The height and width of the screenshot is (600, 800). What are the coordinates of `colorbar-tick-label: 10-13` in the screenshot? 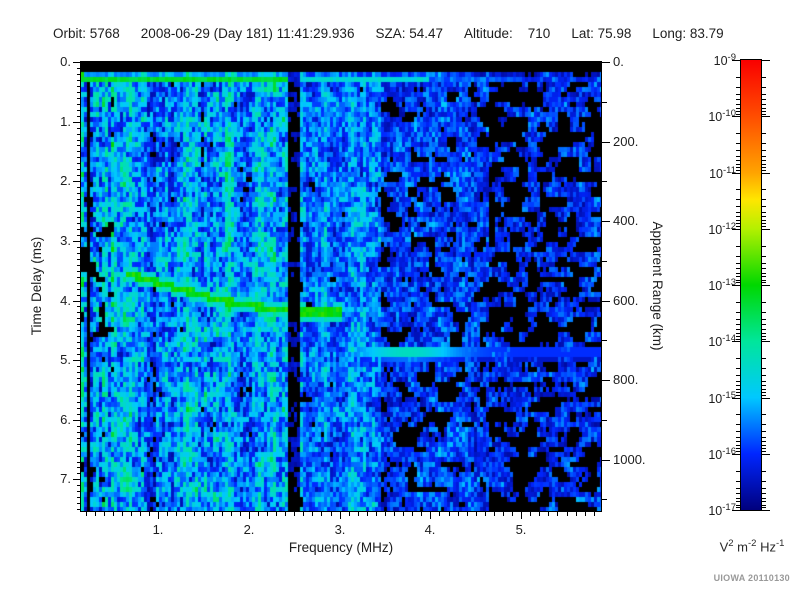 It's located at (722, 285).